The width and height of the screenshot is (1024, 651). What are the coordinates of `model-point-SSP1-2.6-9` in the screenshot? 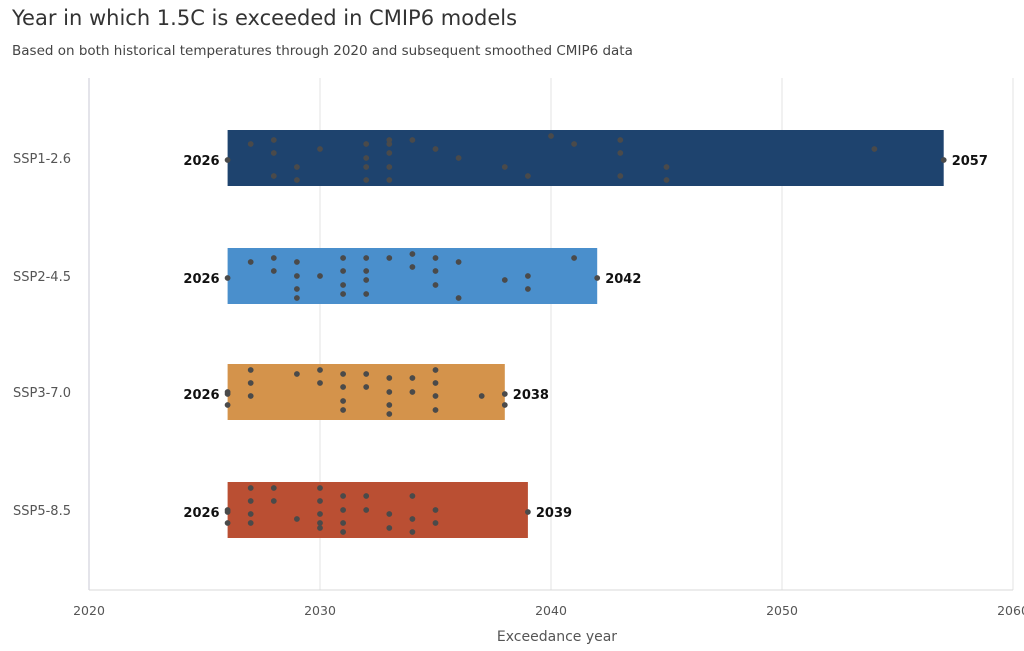 It's located at (366, 144).